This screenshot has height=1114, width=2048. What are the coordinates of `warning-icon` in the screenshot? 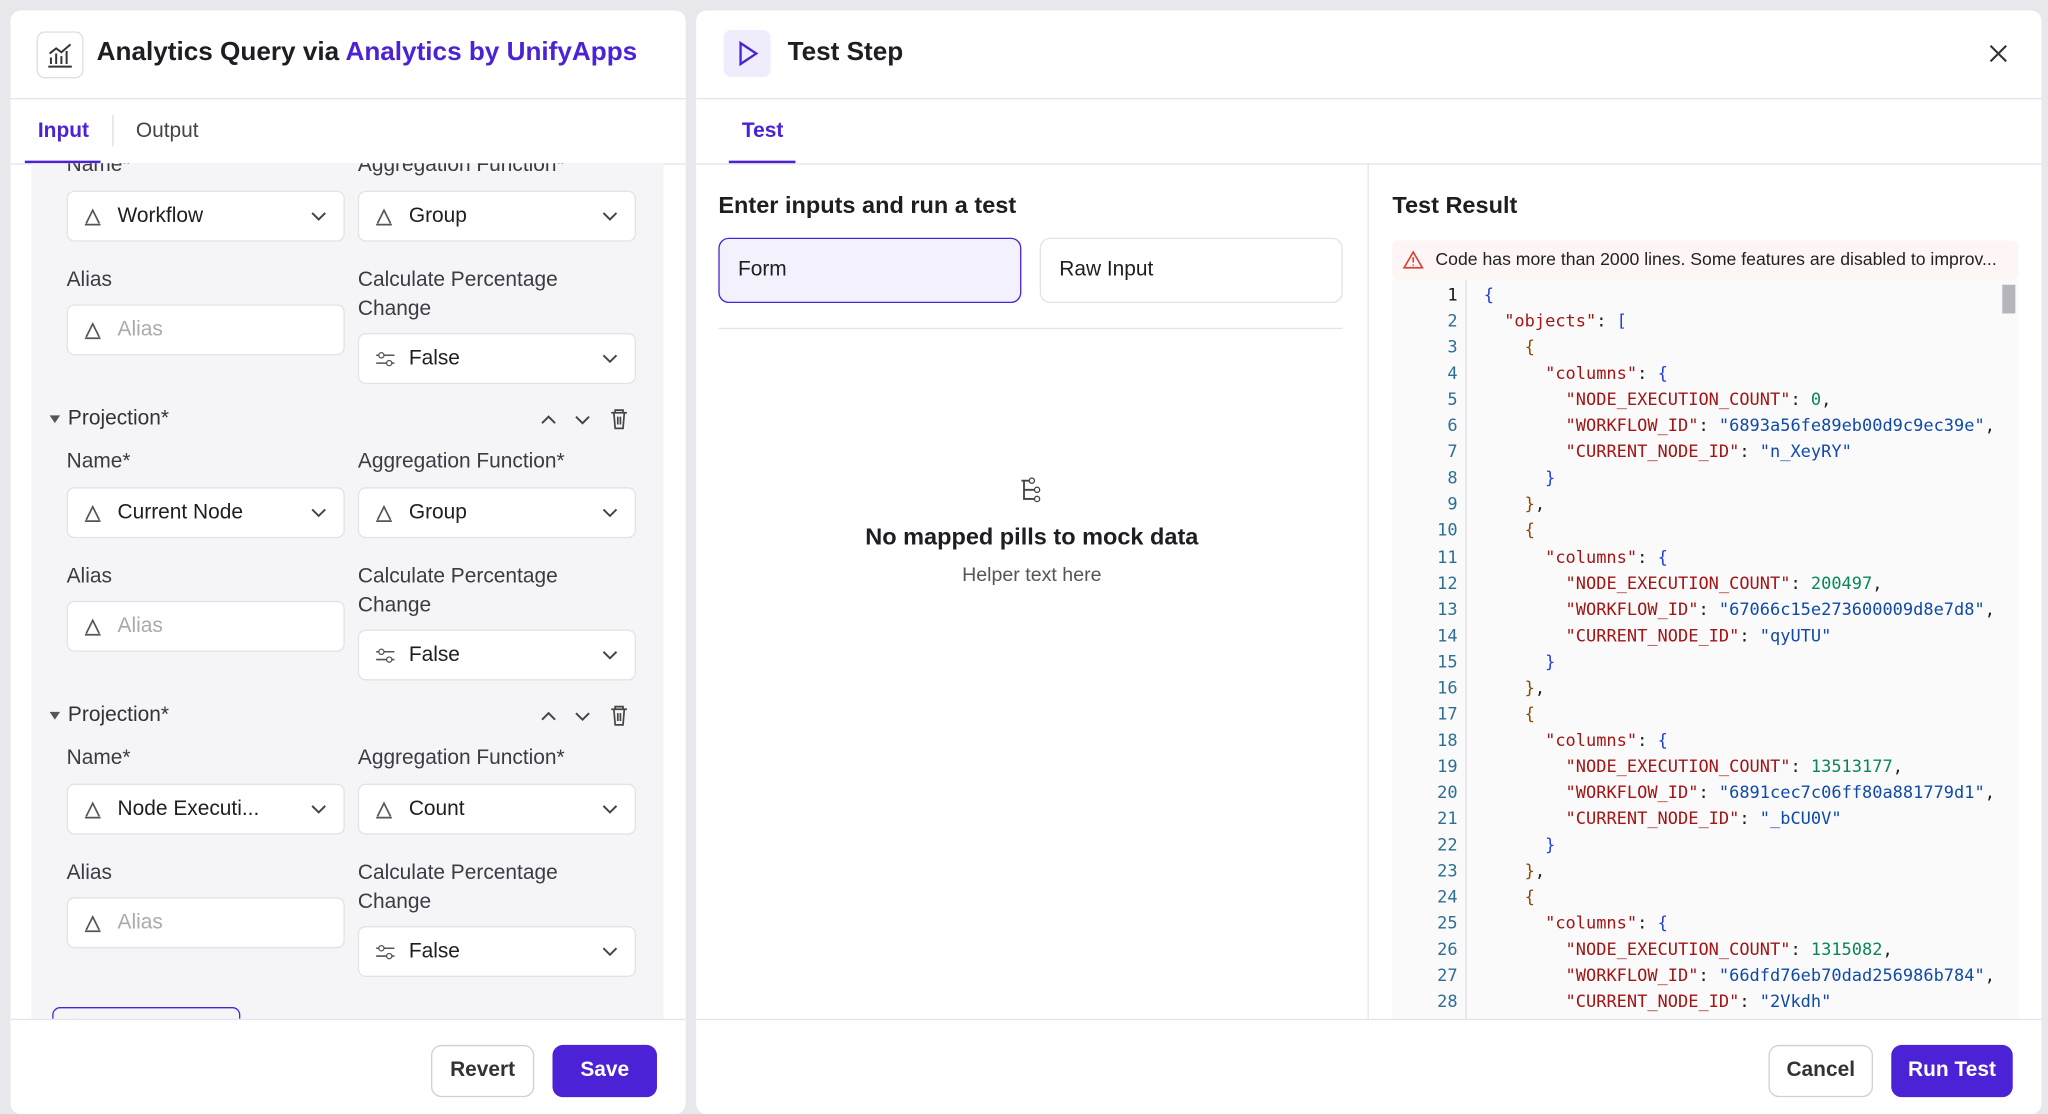 It's located at (1413, 259).